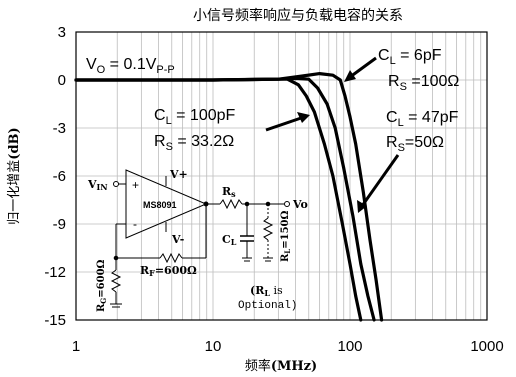 The width and height of the screenshot is (516, 377). What do you see at coordinates (288, 346) in the screenshot?
I see `x-tick-labels: 1 10 100 1000` at bounding box center [288, 346].